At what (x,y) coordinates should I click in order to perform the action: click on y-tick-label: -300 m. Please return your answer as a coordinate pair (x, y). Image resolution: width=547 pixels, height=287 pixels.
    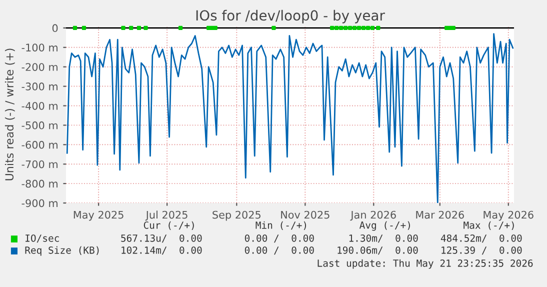
    Looking at the image, I should click on (40, 86).